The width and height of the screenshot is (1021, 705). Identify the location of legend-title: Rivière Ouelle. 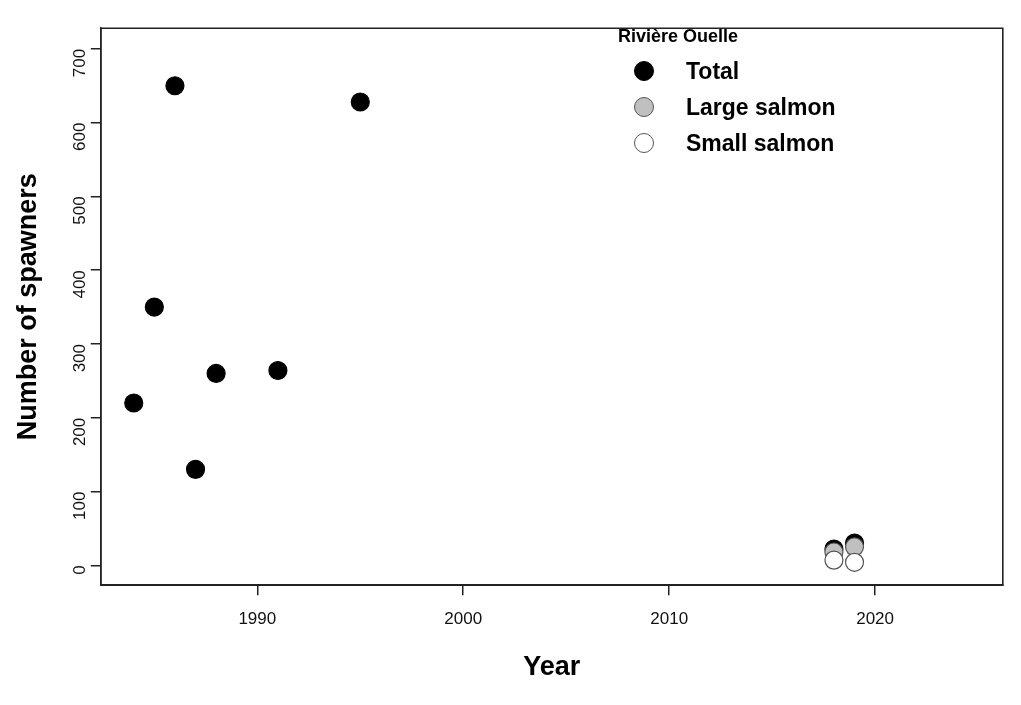
(679, 36).